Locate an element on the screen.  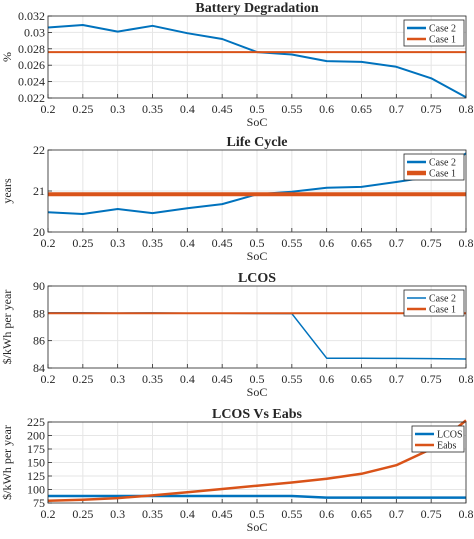
y-tick-label: 0.026 is located at coordinates (31, 65).